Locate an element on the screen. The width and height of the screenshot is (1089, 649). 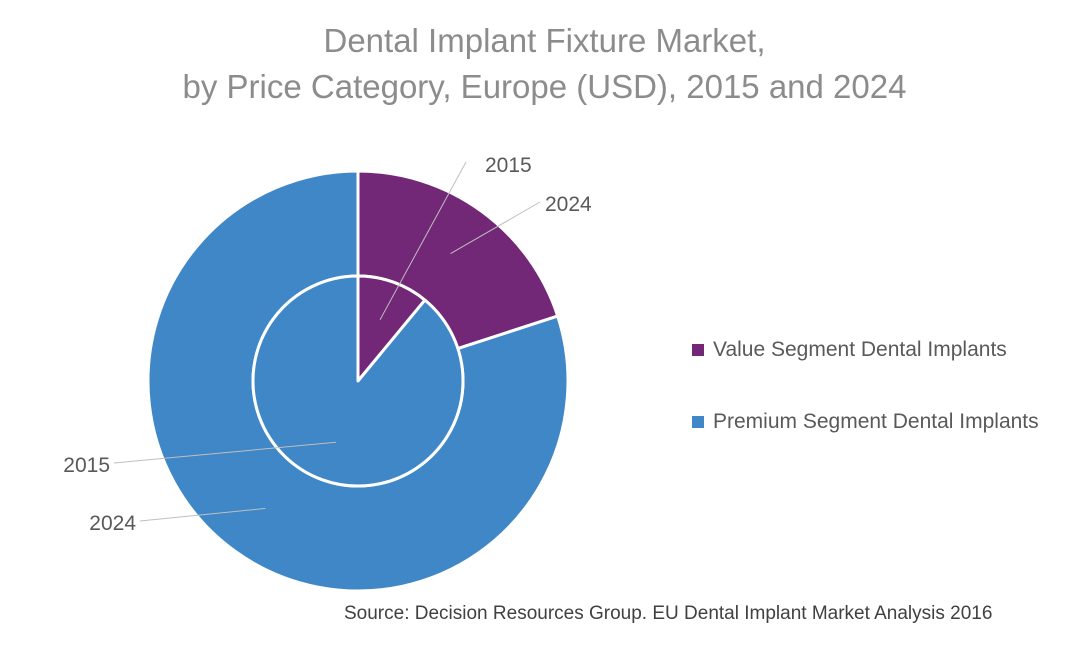
ring-label-2015-value: 2015 is located at coordinates (508, 165).